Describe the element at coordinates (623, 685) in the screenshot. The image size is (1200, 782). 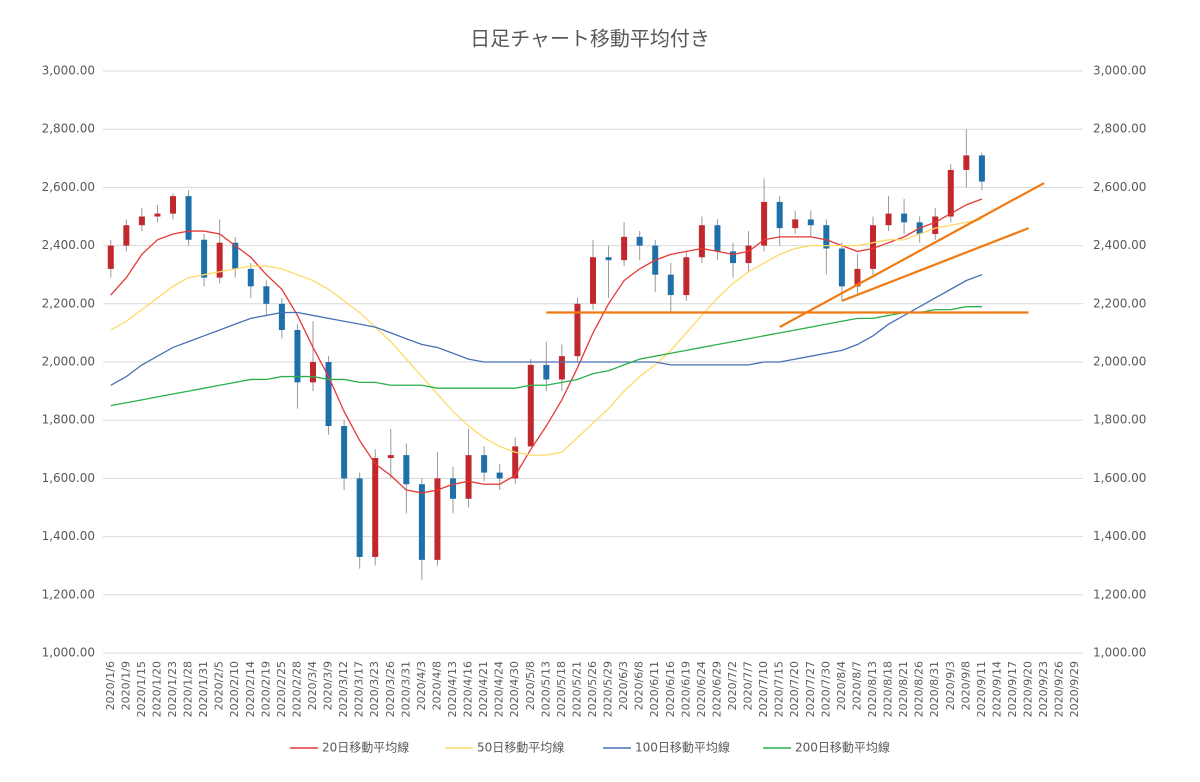
I see `x-tick-label: 2020/6/3` at that location.